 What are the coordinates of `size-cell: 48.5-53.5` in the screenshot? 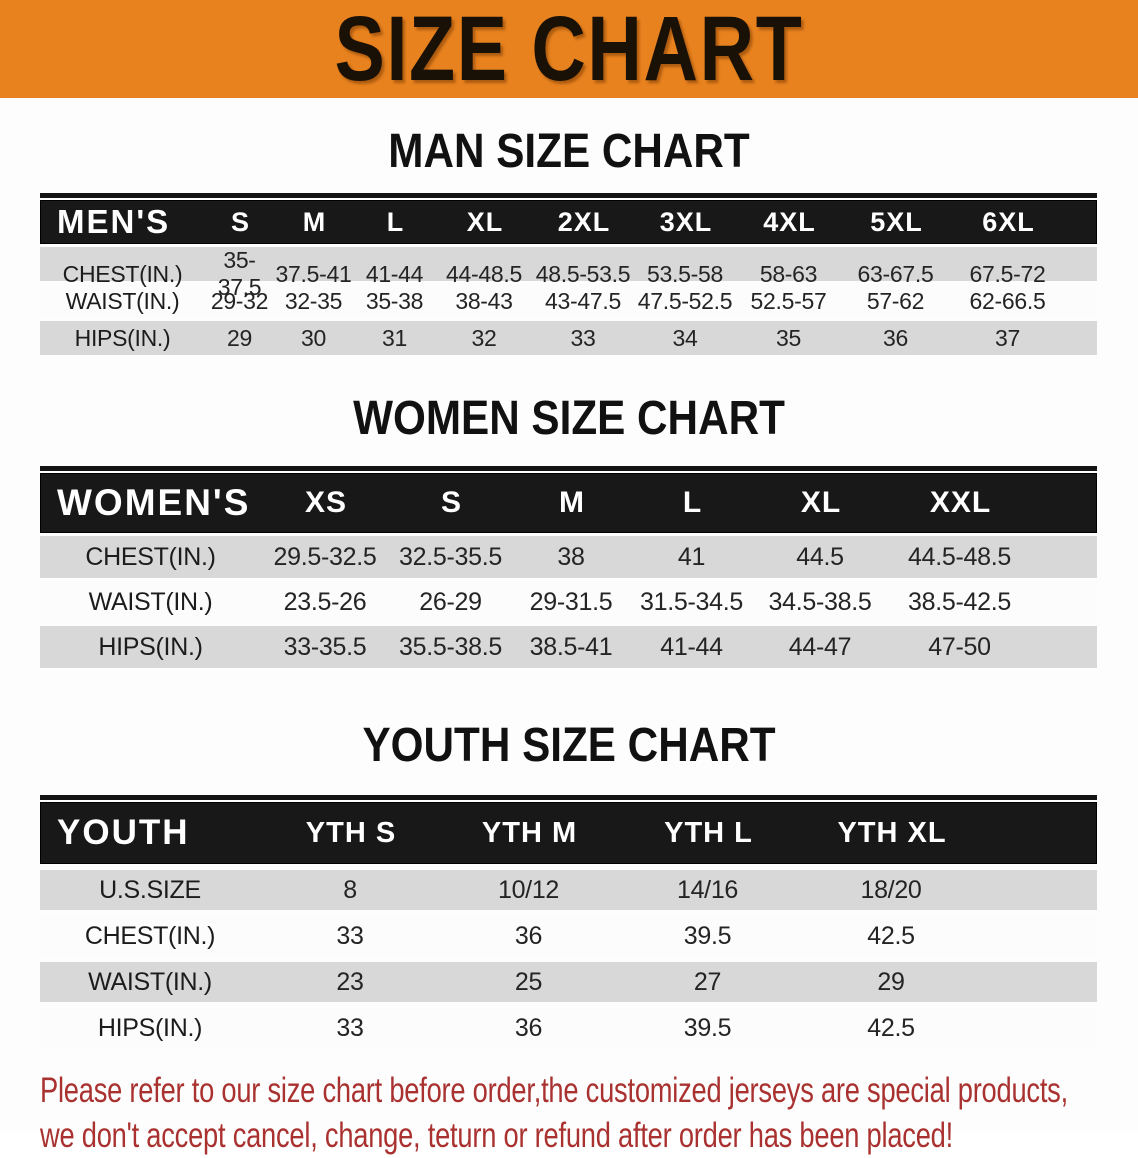 It's located at (583, 273).